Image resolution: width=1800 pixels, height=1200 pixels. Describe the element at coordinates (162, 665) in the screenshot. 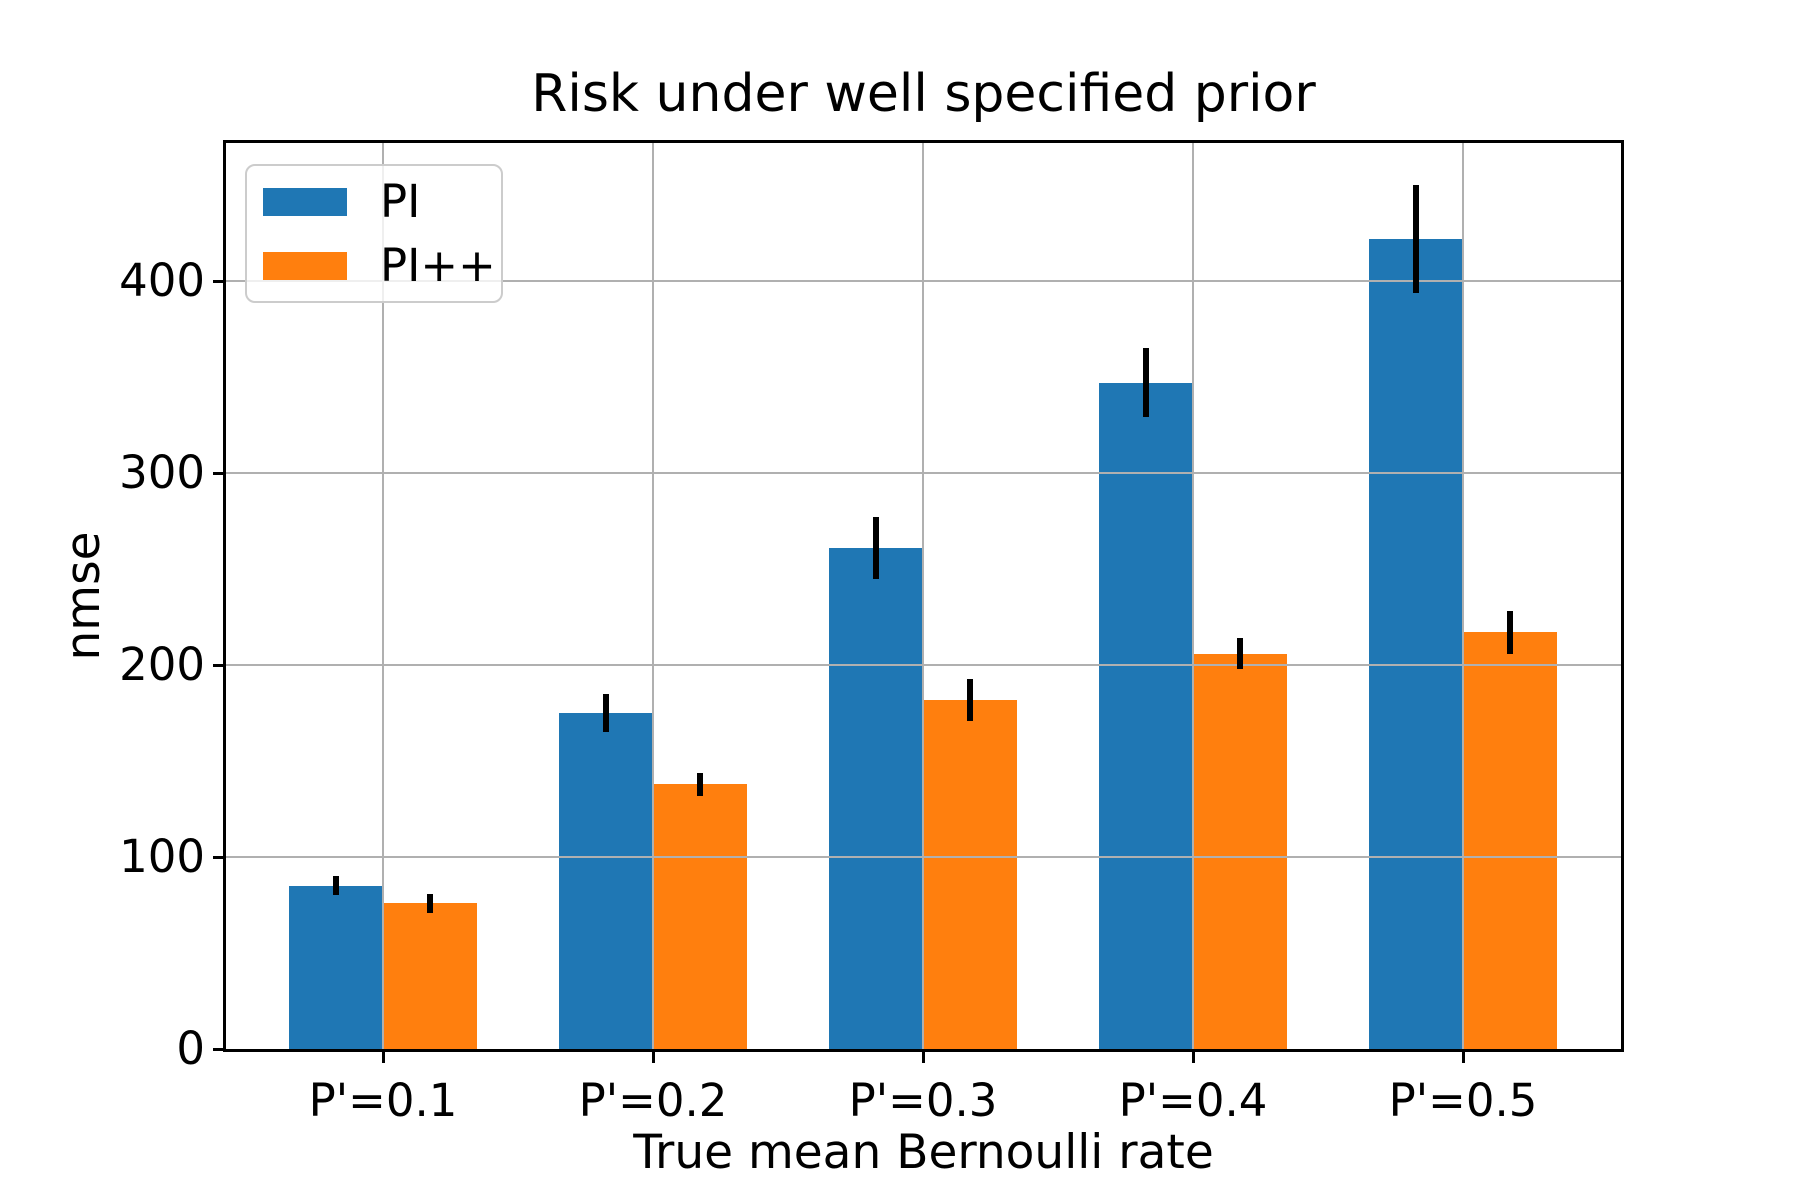

I see `y-tick-label-200: 200` at that location.